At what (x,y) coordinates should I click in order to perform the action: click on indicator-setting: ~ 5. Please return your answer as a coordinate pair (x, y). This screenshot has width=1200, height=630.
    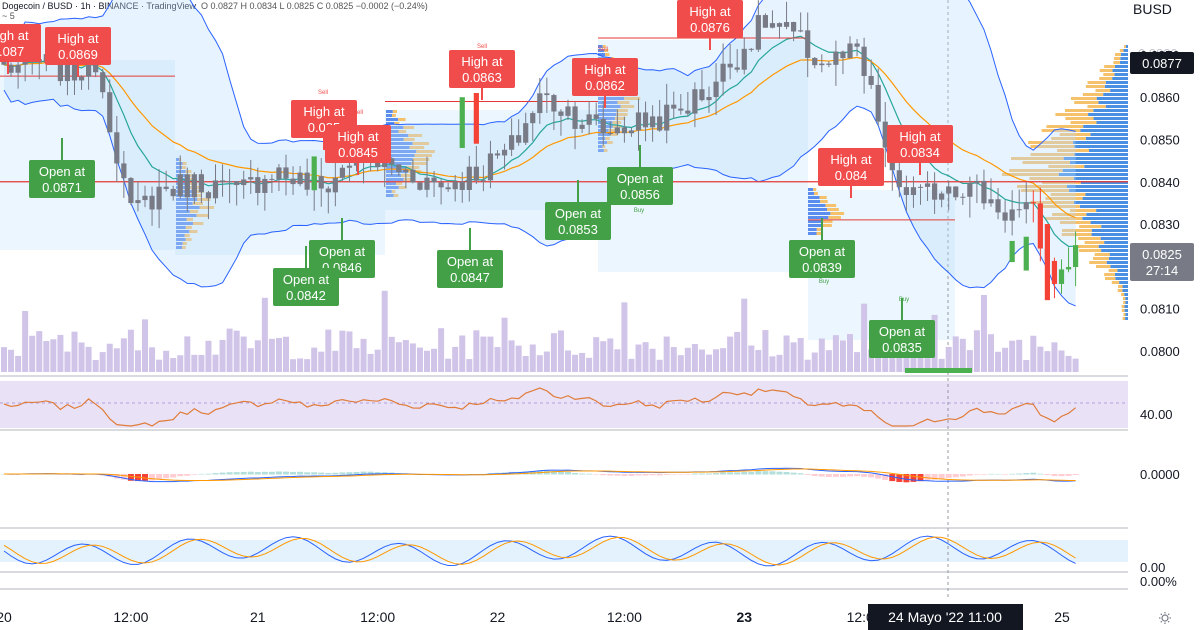
    Looking at the image, I should click on (8, 16).